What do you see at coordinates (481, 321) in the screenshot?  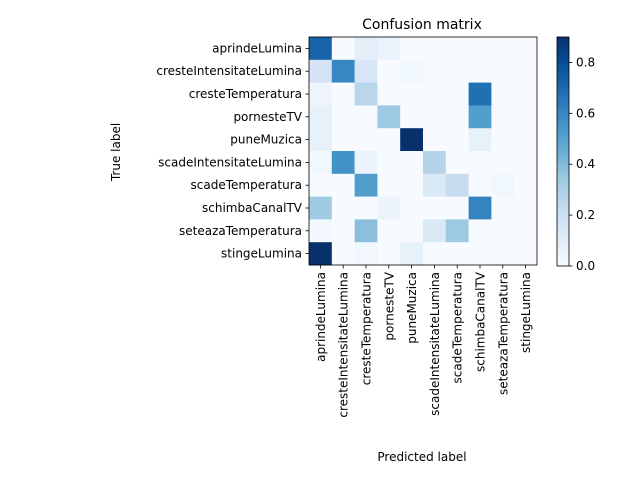 I see `x-tick-label: schimbaCanalTV` at bounding box center [481, 321].